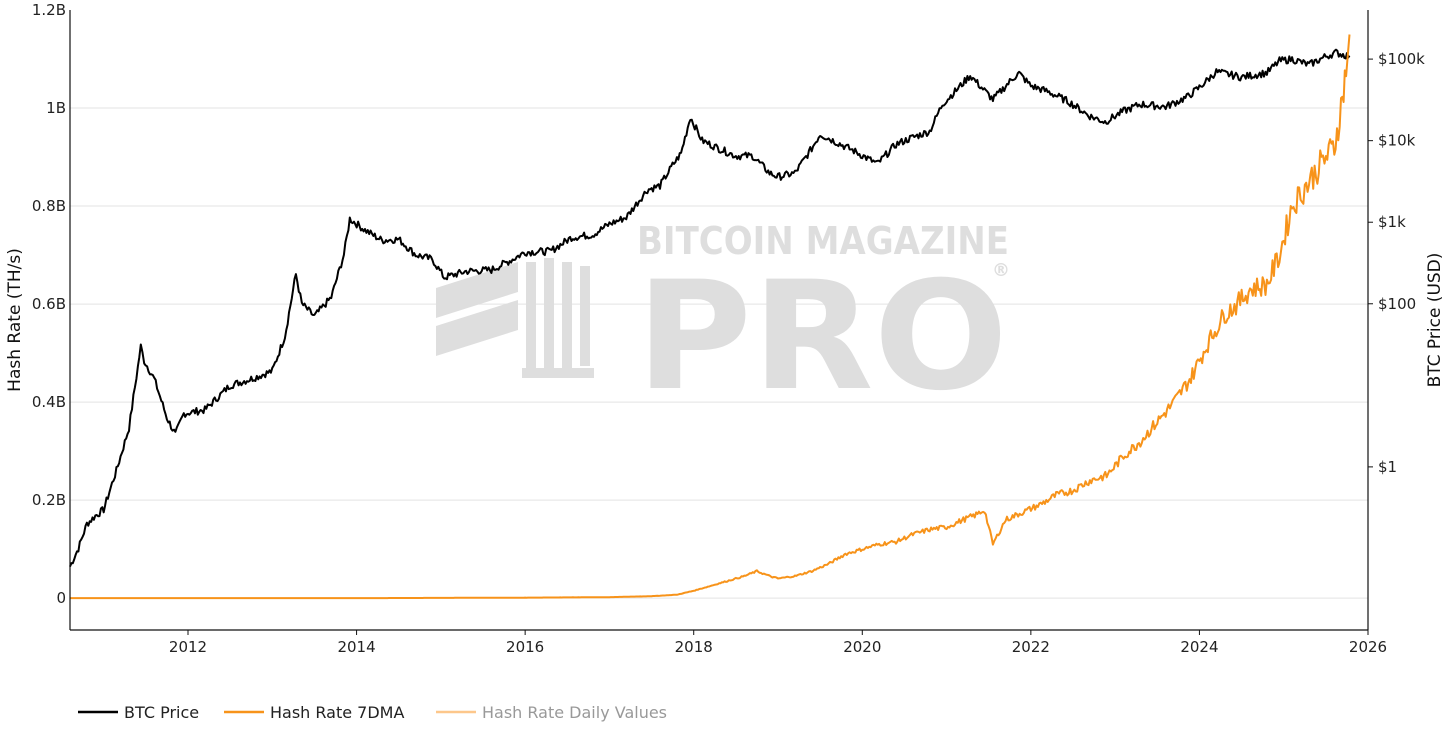  I want to click on y-left-tick-label: 0.2B, so click(49, 500).